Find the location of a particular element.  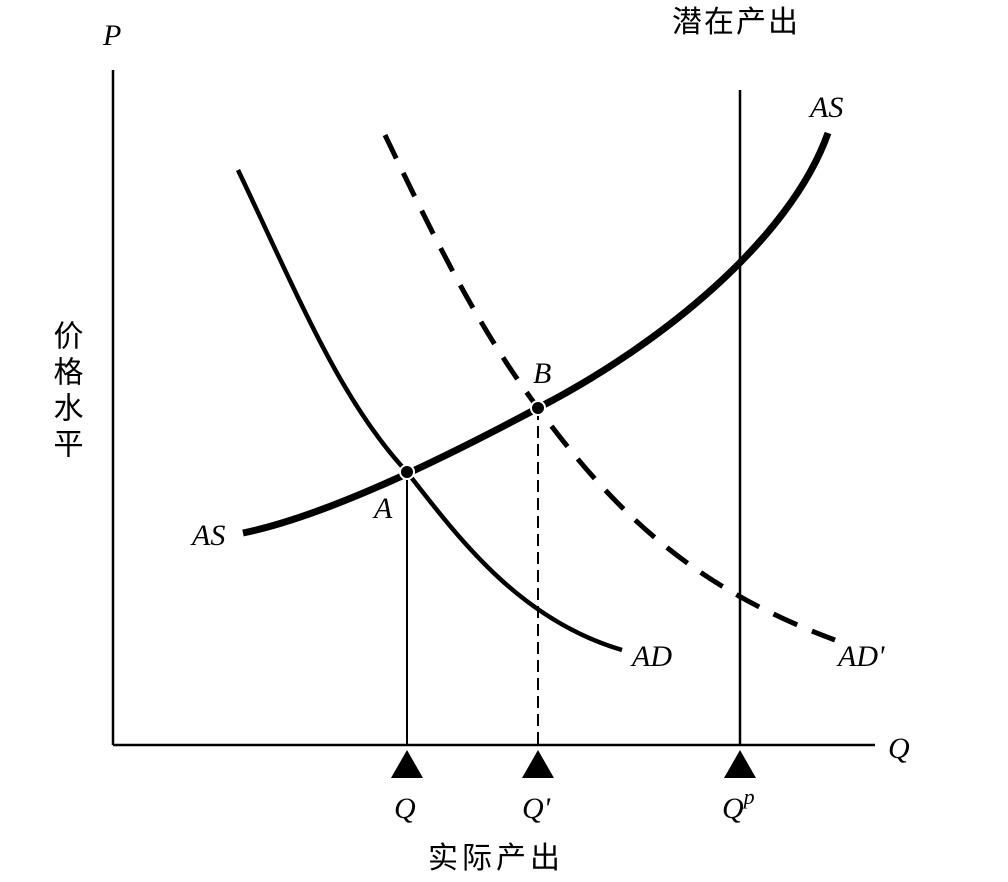

ad-shifted-label: AD' is located at coordinates (860, 656).